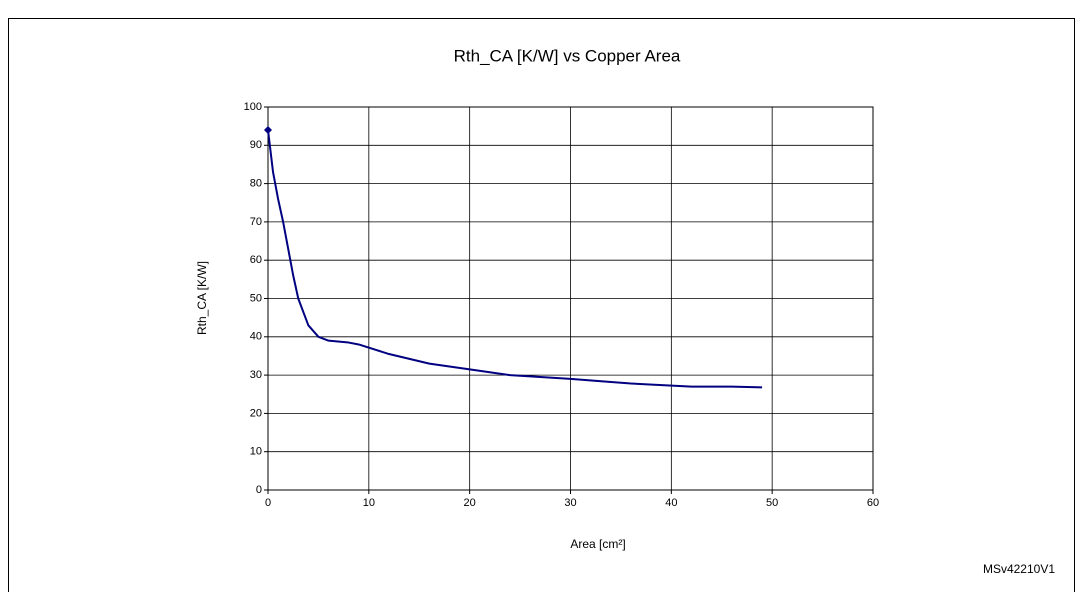 The height and width of the screenshot is (592, 1083). Describe the element at coordinates (256, 413) in the screenshot. I see `y-tick-label: 20` at that location.